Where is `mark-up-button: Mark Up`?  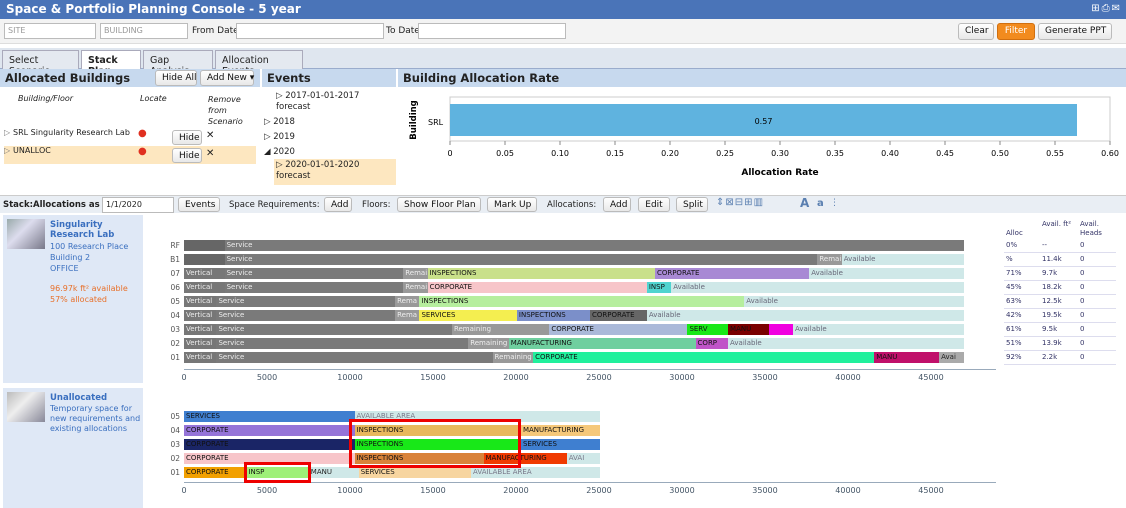
mark-up-button: Mark Up is located at coordinates (512, 204).